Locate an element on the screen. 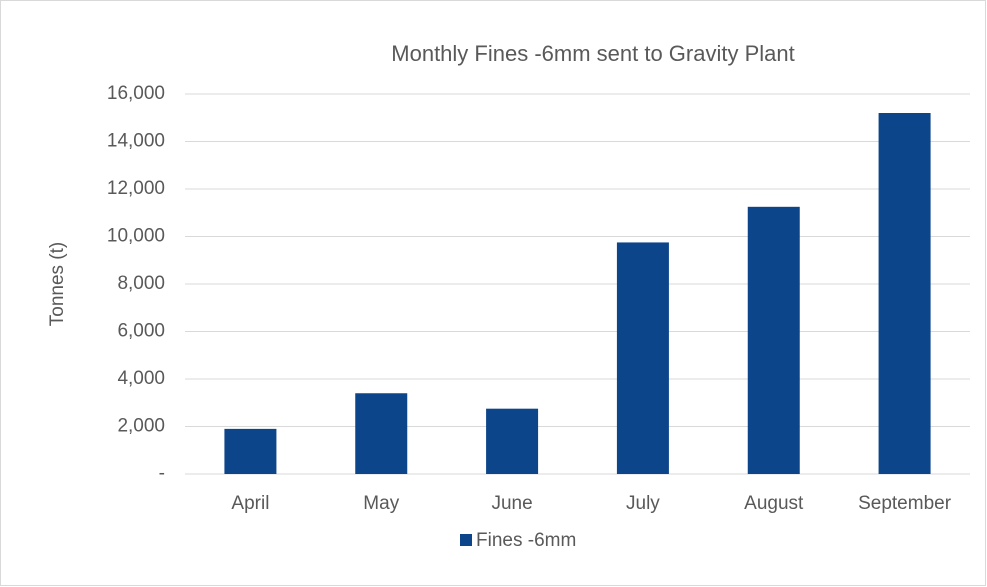 This screenshot has width=987, height=587. y-tick-label: - is located at coordinates (162, 473).